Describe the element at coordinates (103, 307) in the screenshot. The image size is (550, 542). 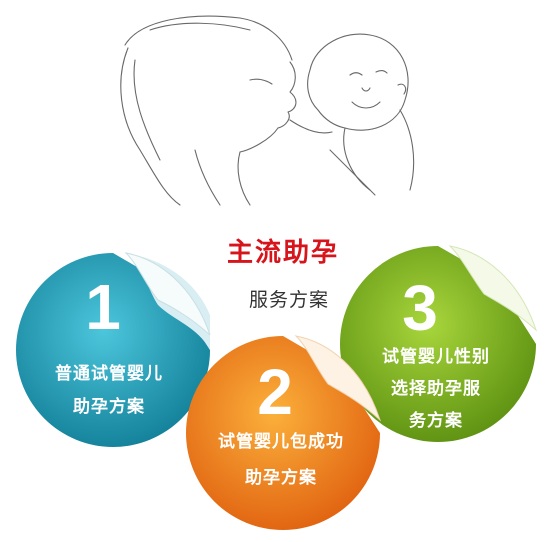
I see `plan-number-1: 1` at that location.